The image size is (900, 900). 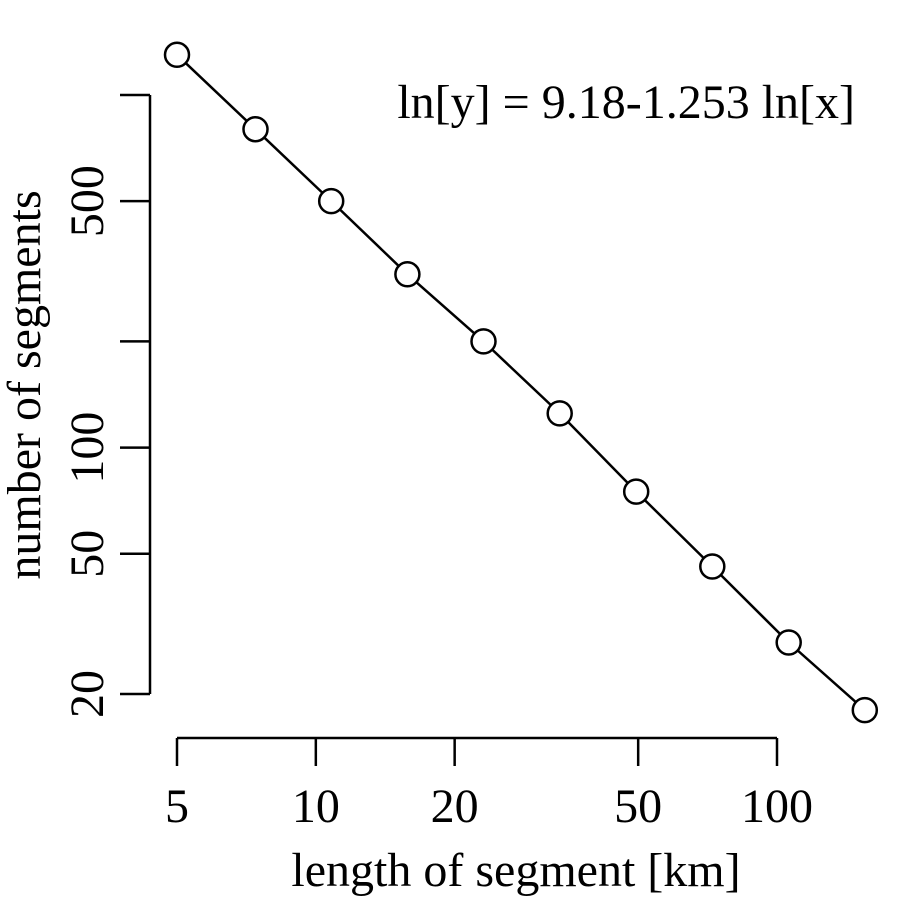 What do you see at coordinates (515, 870) in the screenshot?
I see `x-axis-title: length of segment [km]` at bounding box center [515, 870].